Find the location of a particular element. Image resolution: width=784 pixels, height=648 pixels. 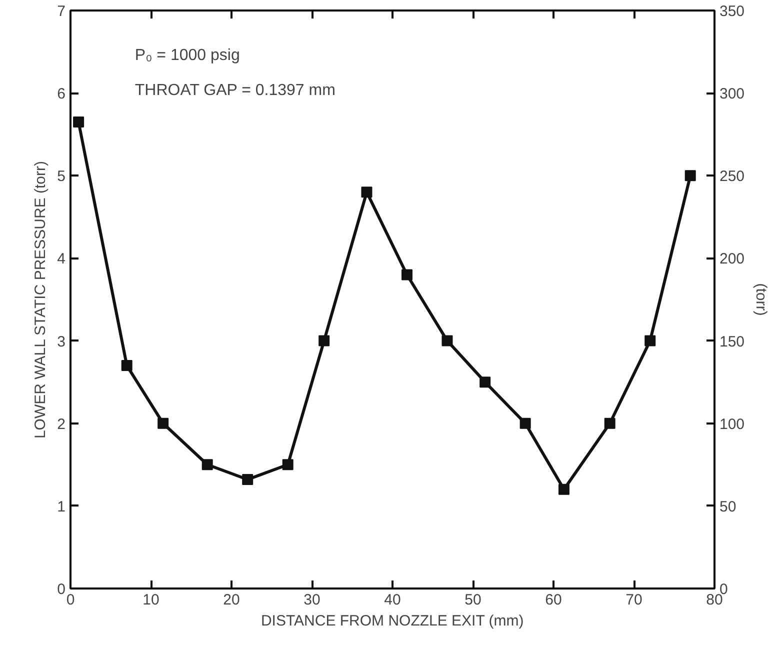

x-tick-label: 70 is located at coordinates (634, 600).